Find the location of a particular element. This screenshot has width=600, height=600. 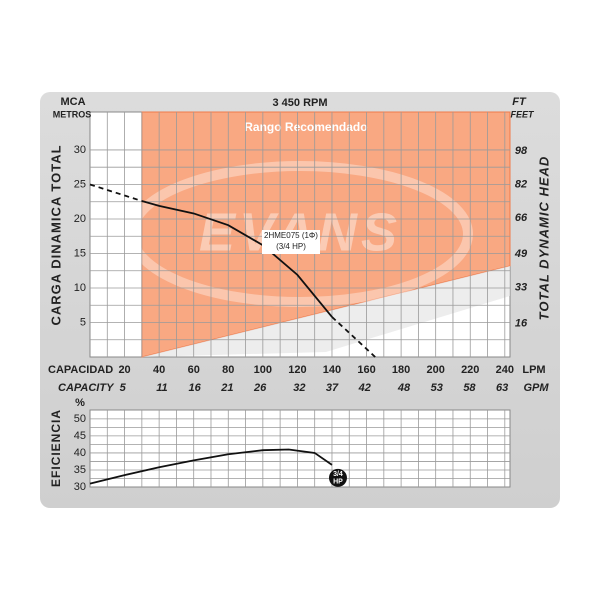

y2-tick-label: 33 is located at coordinates (521, 288).